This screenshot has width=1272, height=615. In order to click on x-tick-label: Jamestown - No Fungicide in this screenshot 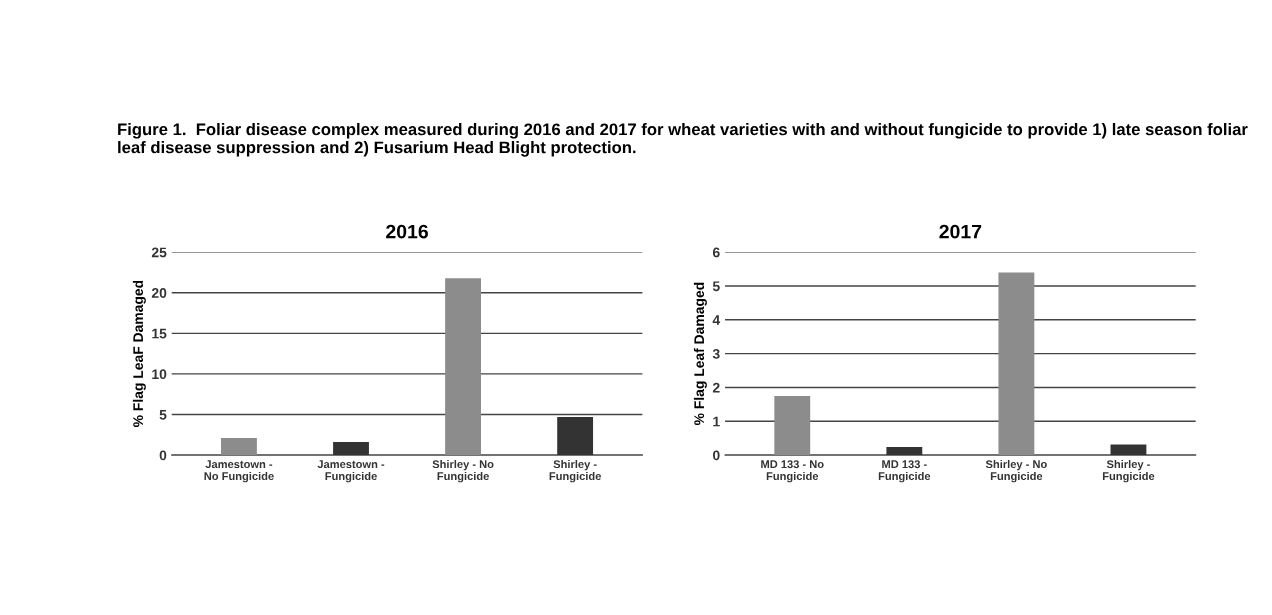, I will do `click(239, 471)`.